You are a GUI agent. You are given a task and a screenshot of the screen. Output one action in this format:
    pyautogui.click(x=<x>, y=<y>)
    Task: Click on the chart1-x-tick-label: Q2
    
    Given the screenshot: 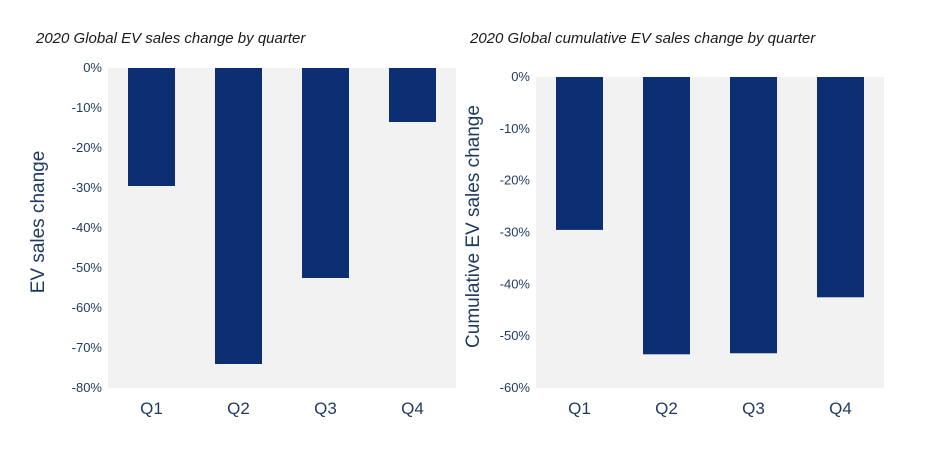 What is the action you would take?
    pyautogui.click(x=238, y=408)
    